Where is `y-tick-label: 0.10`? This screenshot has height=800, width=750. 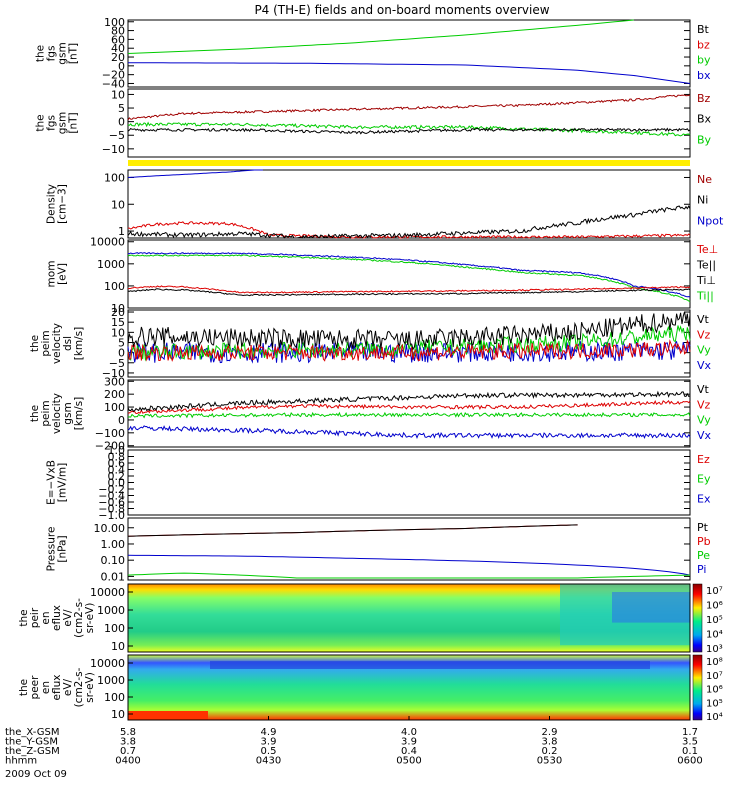
y-tick-label: 0.10 is located at coordinates (113, 560).